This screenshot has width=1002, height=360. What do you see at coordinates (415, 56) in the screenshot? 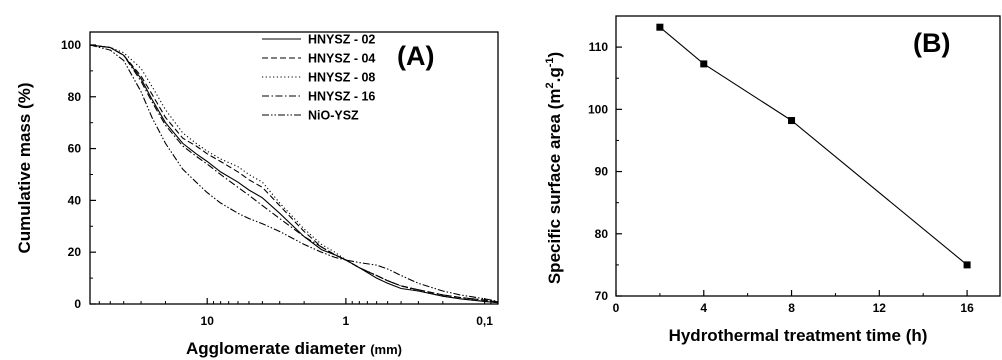
I see `panel-a-label: (A)` at bounding box center [415, 56].